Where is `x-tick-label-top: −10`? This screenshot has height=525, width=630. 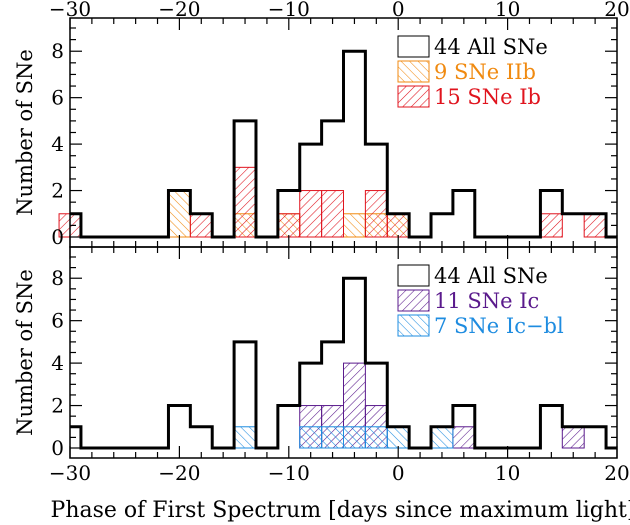 x-tick-label-top: −10 is located at coordinates (289, 10).